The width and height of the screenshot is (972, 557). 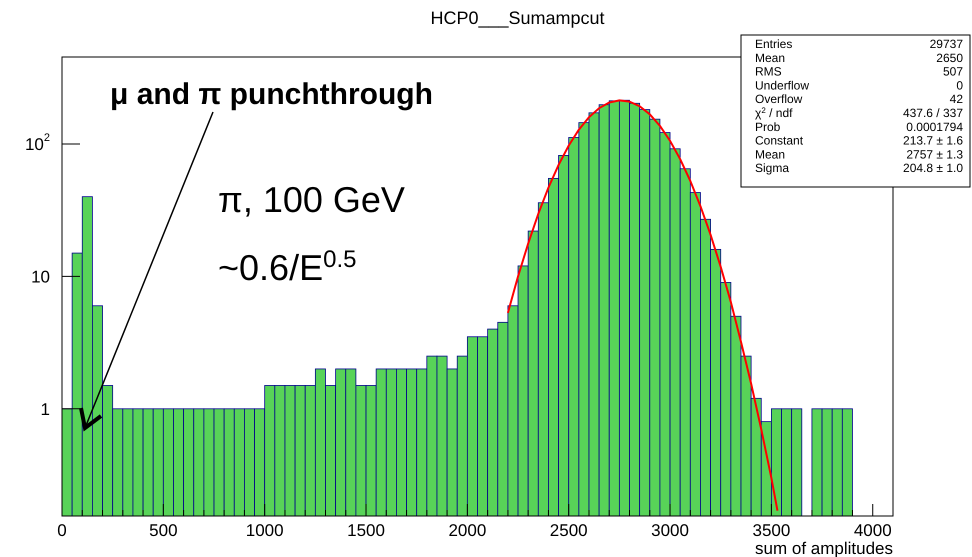 I want to click on text: Constant 213.7 ± 1.6, so click(x=859, y=141).